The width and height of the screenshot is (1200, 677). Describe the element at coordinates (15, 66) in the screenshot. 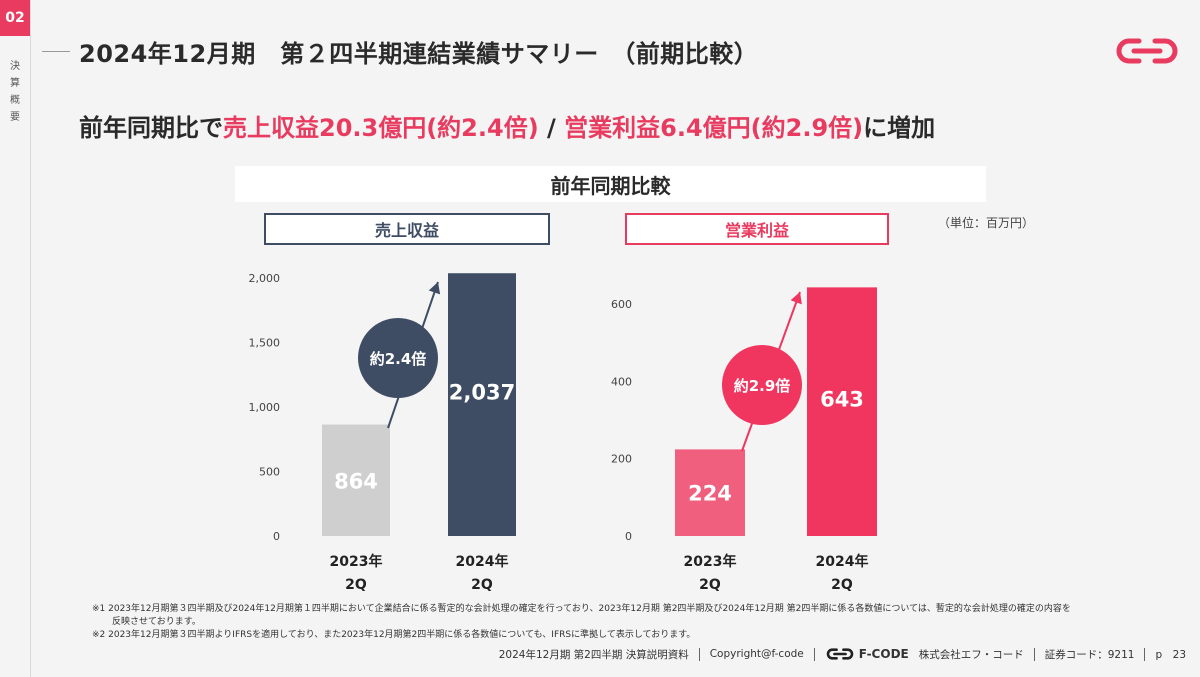

I see `section-label-char: 決` at that location.